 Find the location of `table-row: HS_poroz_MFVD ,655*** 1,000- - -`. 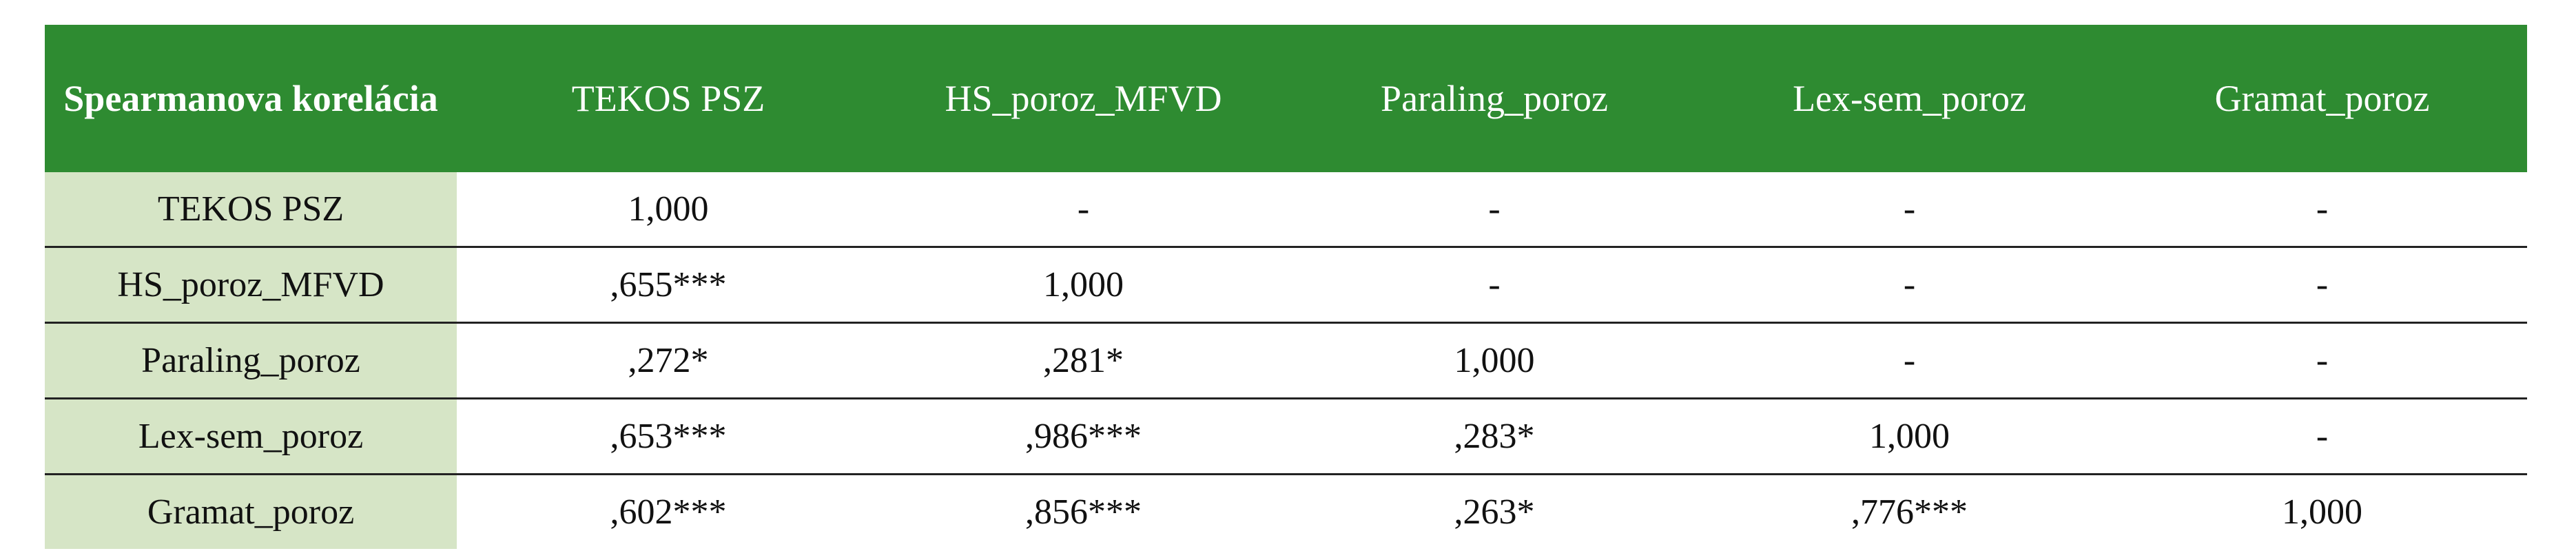

table-row: HS_poroz_MFVD ,655*** 1,000- - - is located at coordinates (1286, 285).